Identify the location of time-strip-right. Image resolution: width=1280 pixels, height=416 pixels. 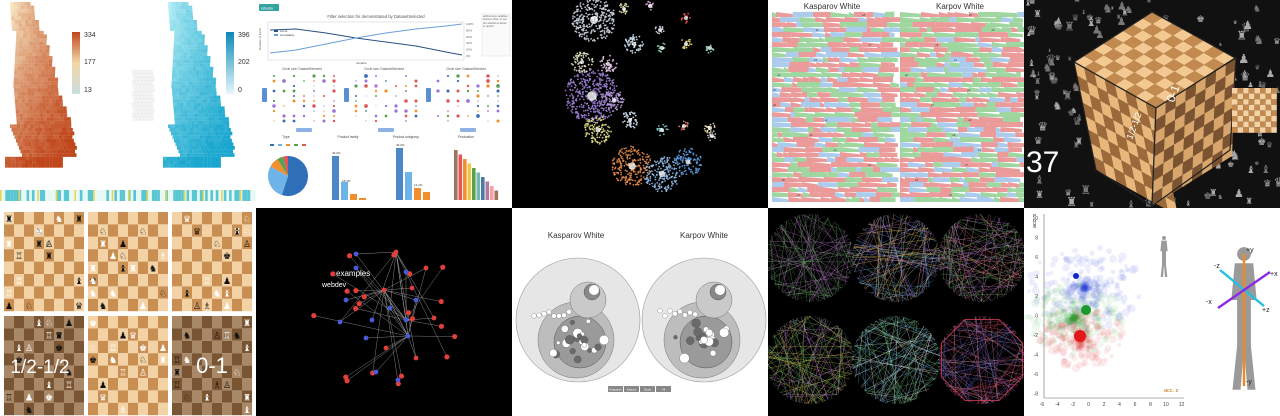
(192, 195).